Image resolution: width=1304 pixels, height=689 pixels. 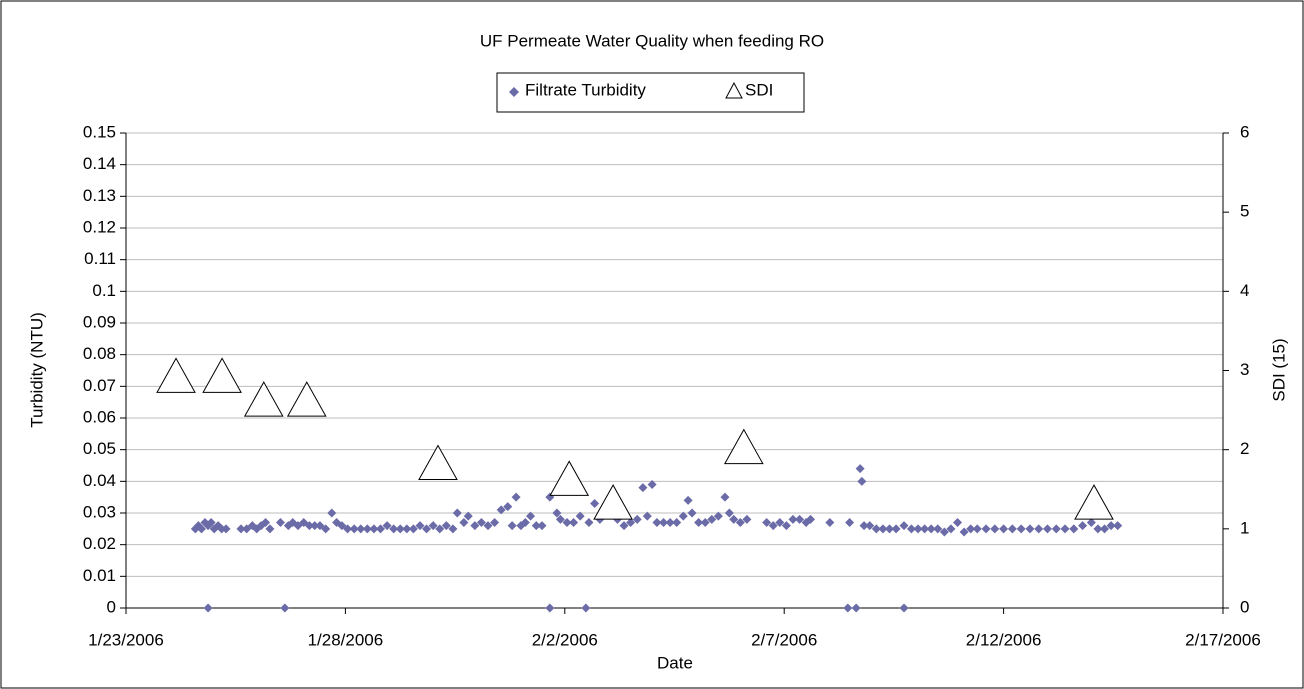 I want to click on x-tick-label: 1/28/2006, so click(x=346, y=639).